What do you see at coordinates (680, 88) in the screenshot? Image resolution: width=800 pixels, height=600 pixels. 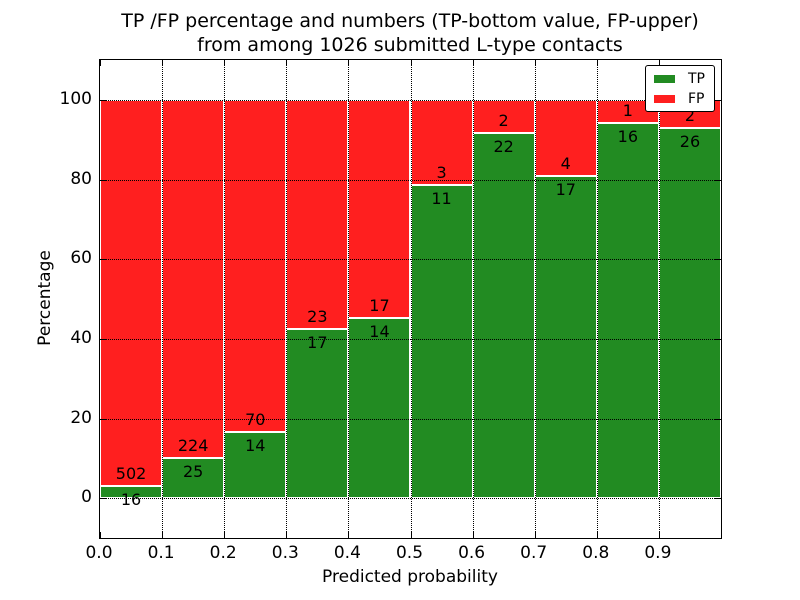 I see `legend: TP FP` at bounding box center [680, 88].